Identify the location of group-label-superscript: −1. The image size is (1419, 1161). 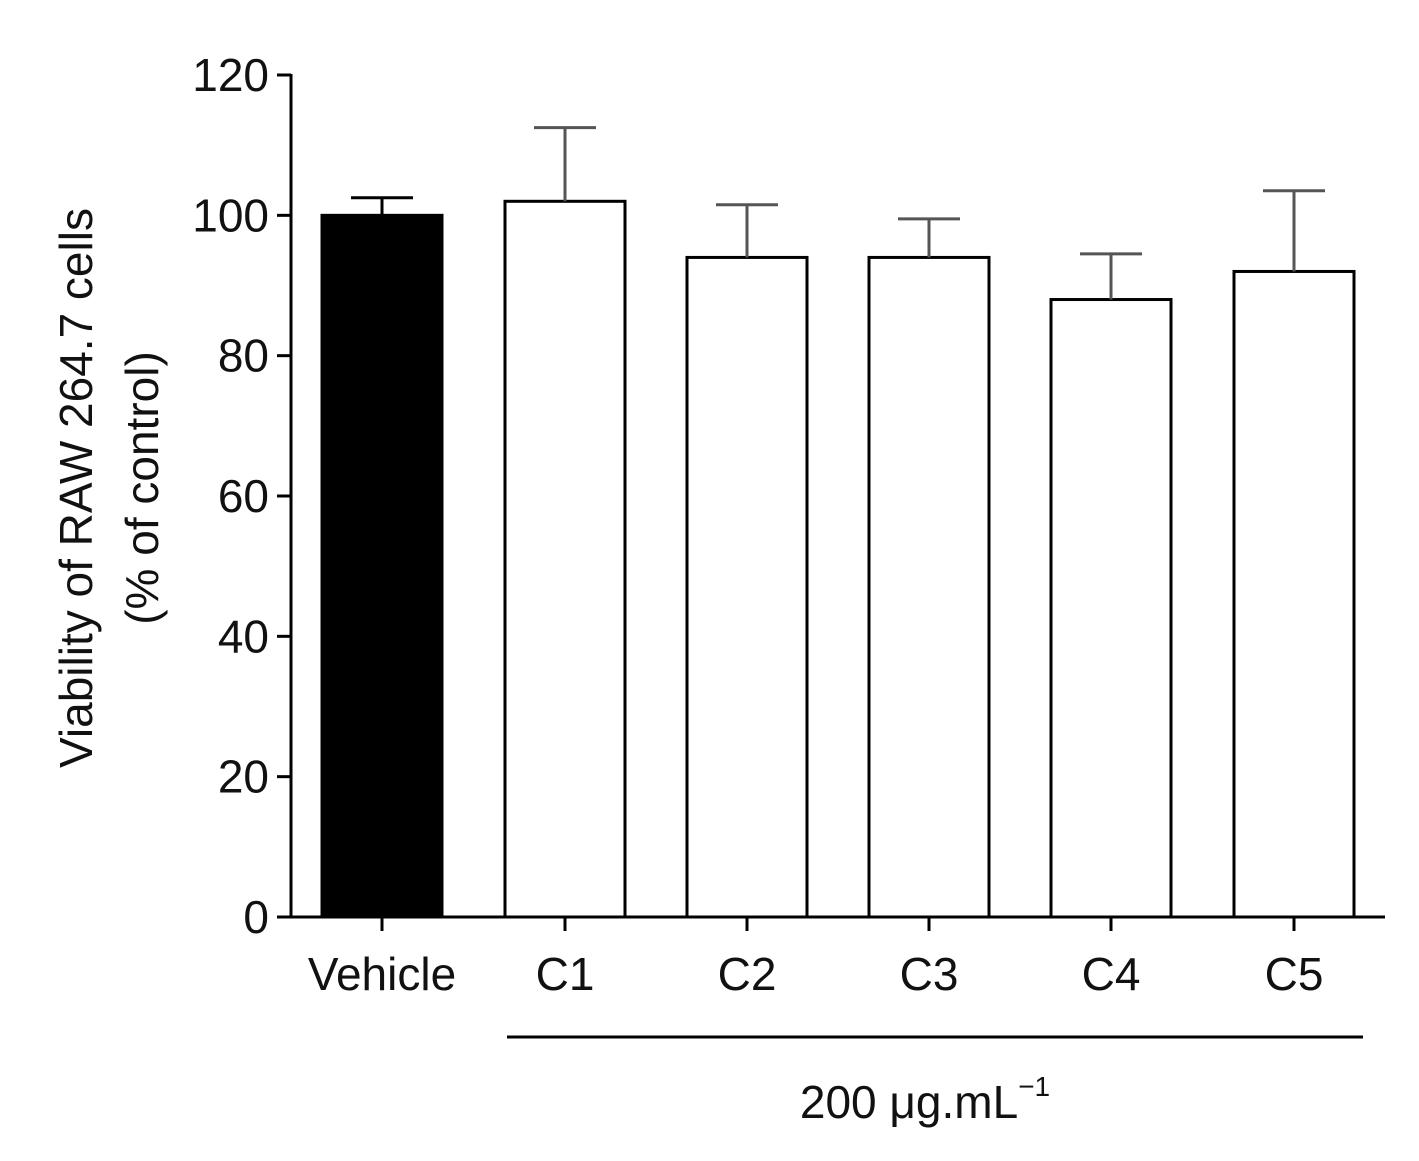
(1034, 1086).